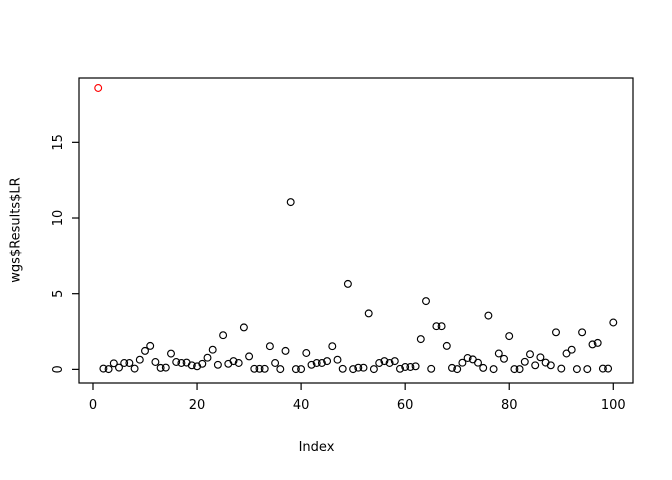  Describe the element at coordinates (58, 294) in the screenshot. I see `y-tick-label: 5` at that location.